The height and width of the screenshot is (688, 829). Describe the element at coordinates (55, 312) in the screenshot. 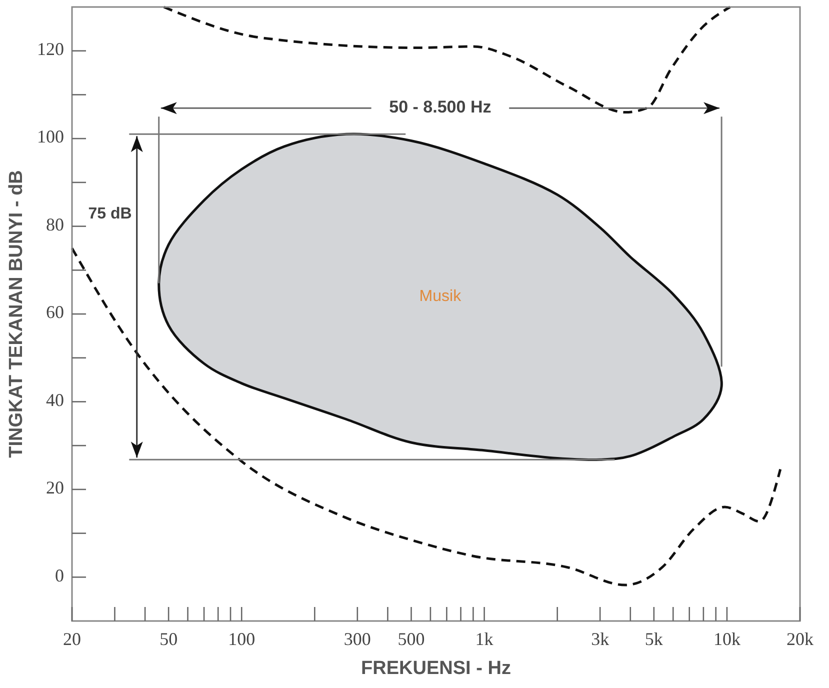

I see `y-tick-label: 60` at that location.